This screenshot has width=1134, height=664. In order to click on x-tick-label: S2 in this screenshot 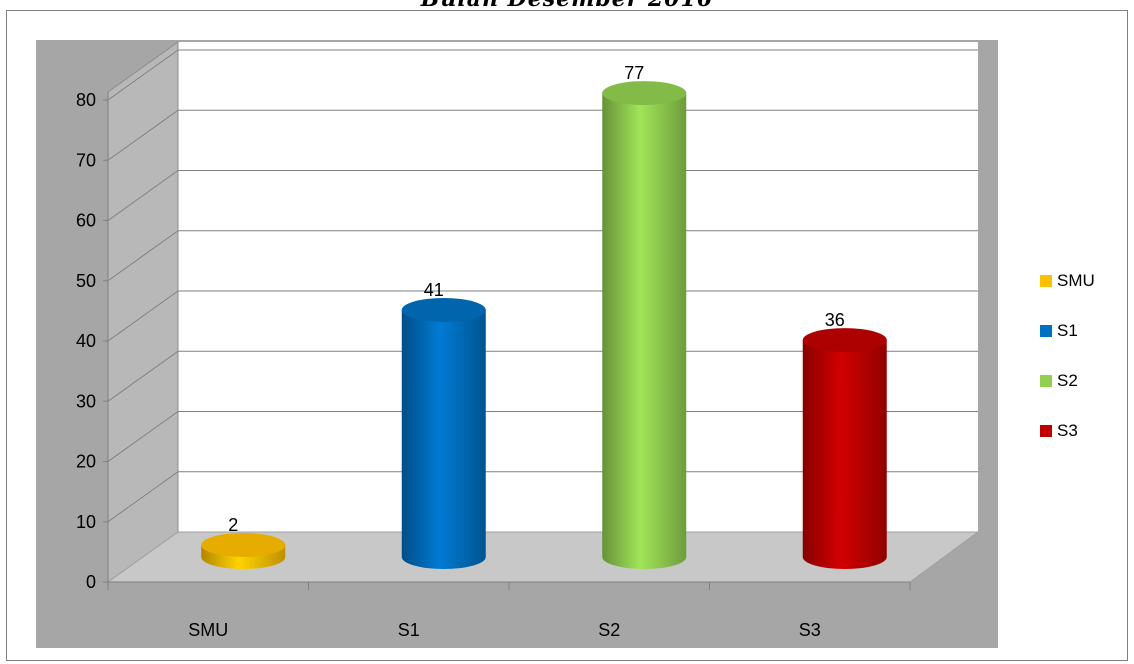, I will do `click(609, 630)`.